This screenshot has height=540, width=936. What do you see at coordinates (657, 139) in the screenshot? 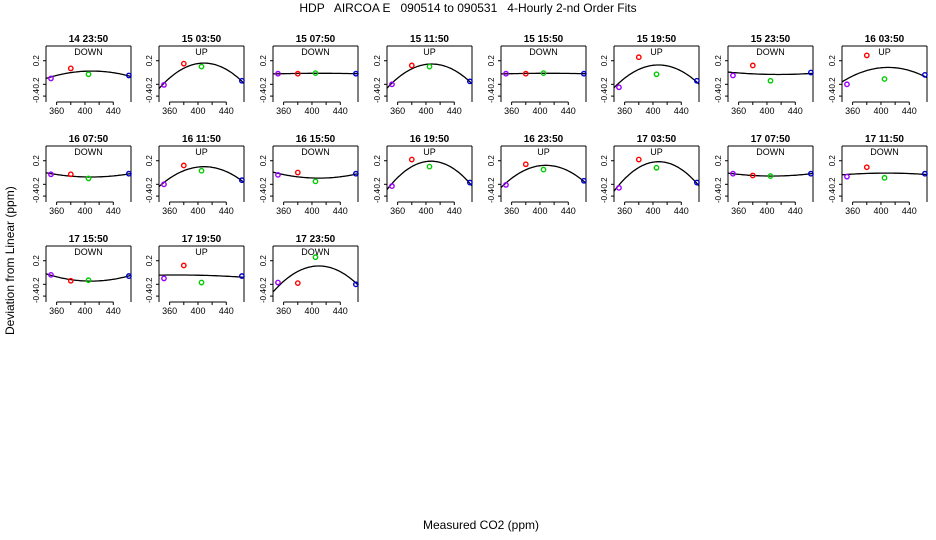
I see `panel-title: 17 03:50` at bounding box center [657, 139].